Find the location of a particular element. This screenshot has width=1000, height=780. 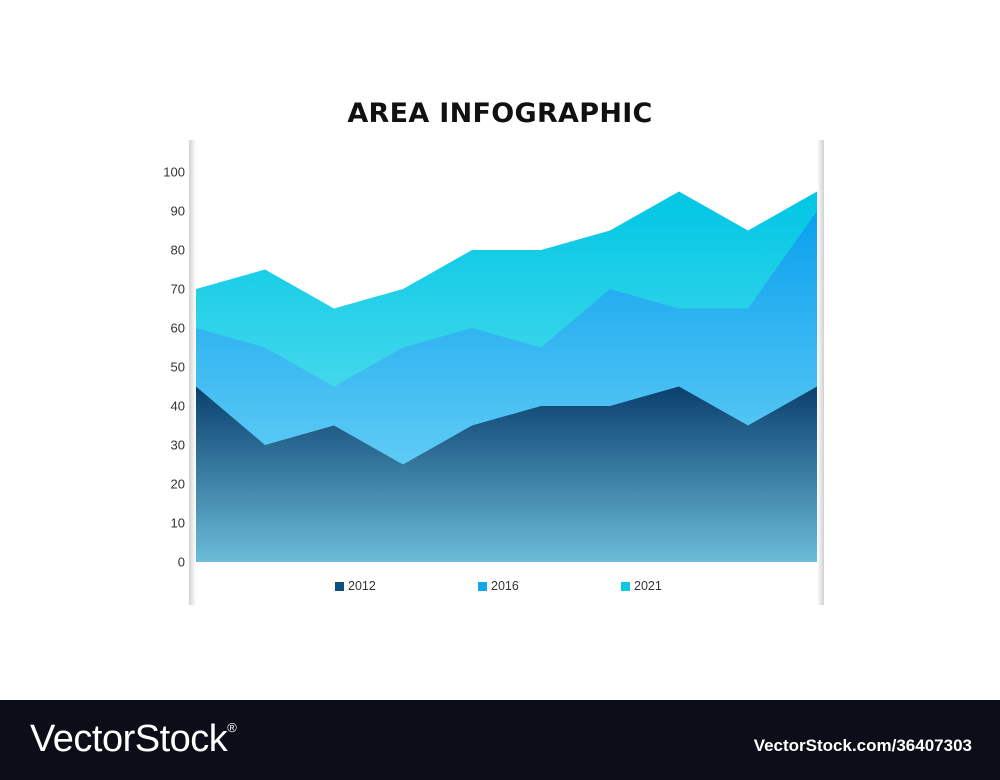

legend: 2012 2016 2021 is located at coordinates (500, 588).